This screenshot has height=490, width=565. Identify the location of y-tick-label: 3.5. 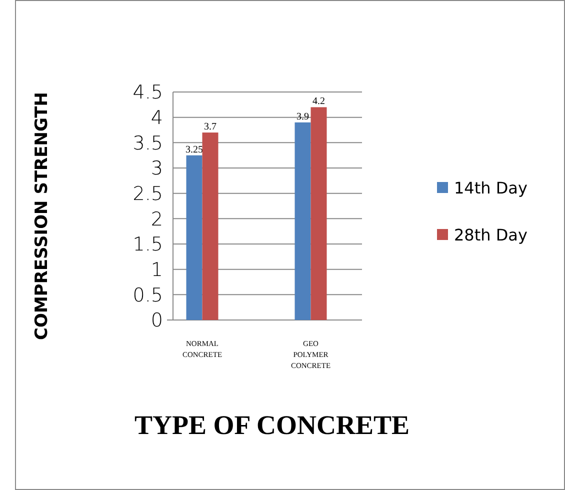
(147, 143).